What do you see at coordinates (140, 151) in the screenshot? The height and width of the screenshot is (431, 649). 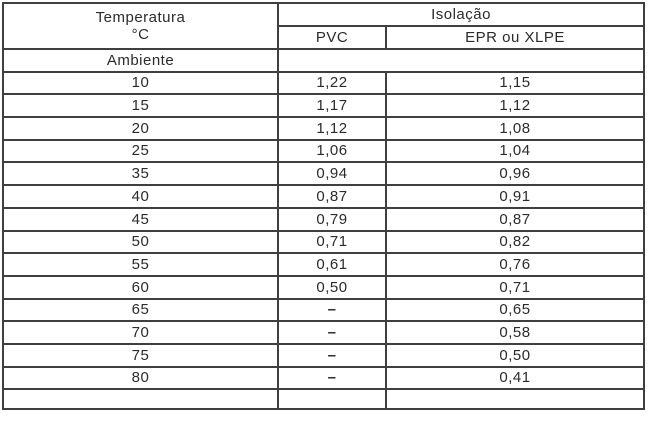 I see `temp-cell: 25` at bounding box center [140, 151].